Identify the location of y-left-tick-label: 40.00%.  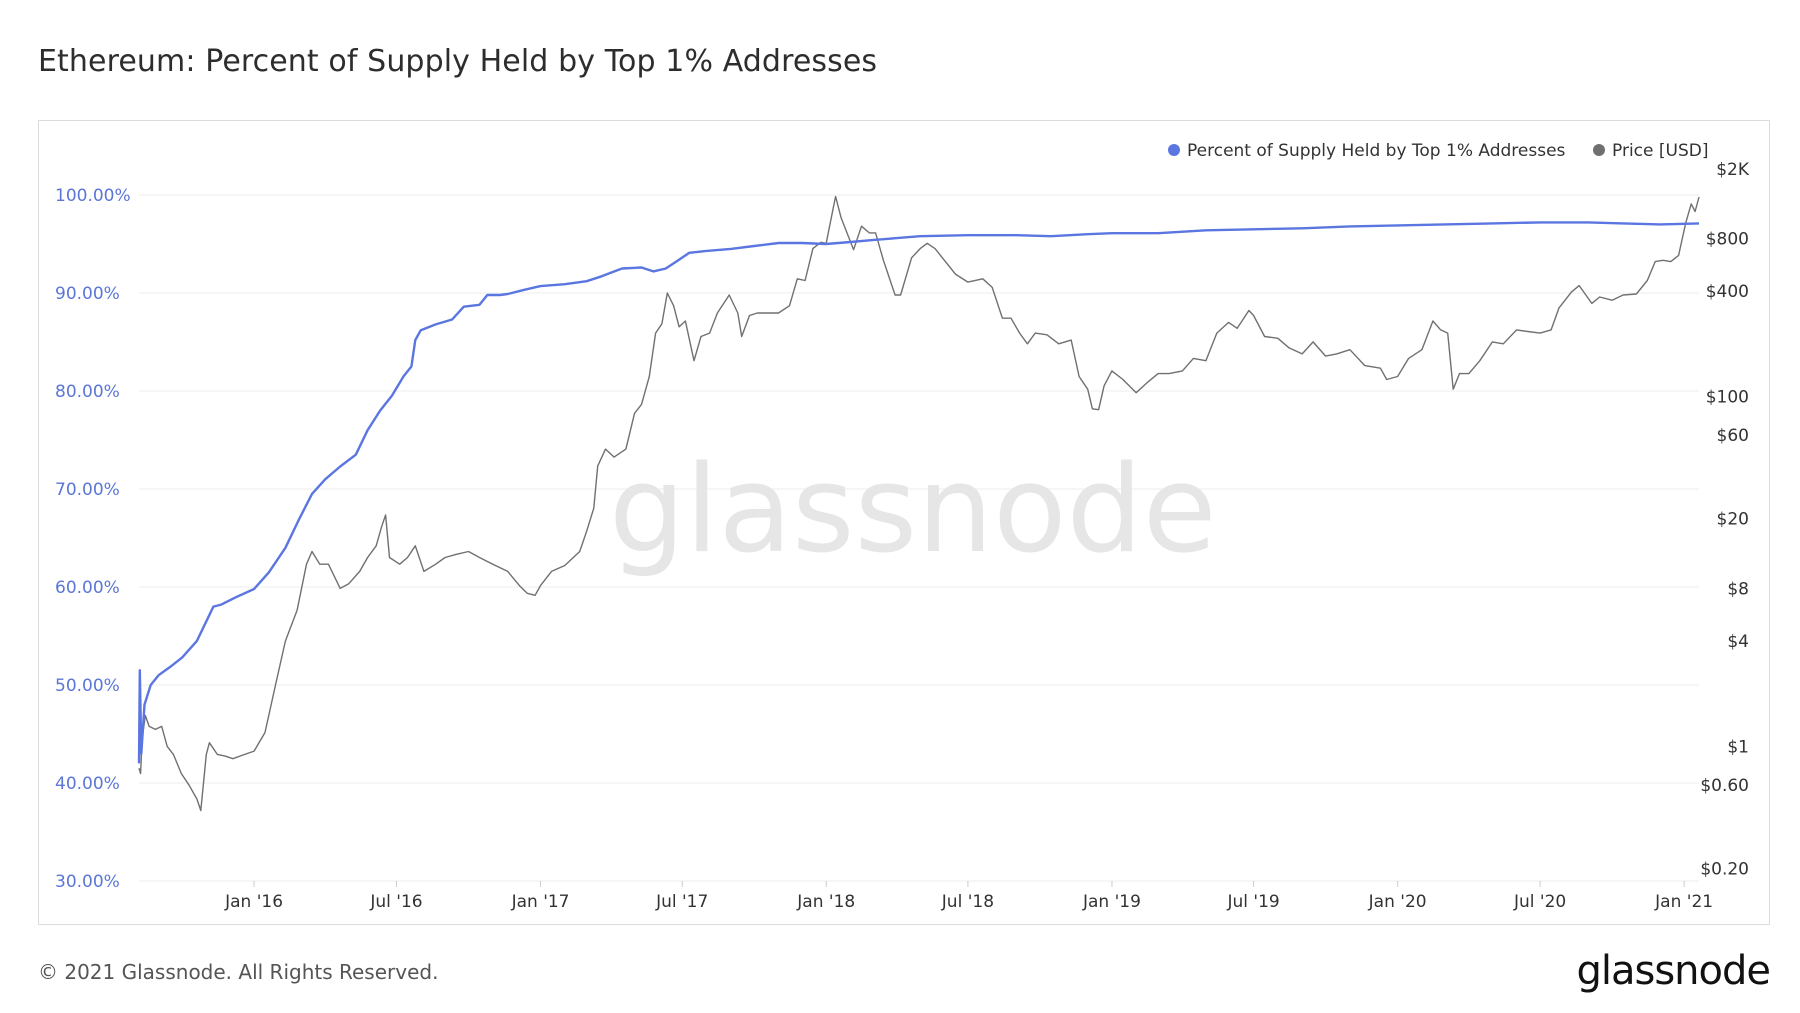
(87, 784).